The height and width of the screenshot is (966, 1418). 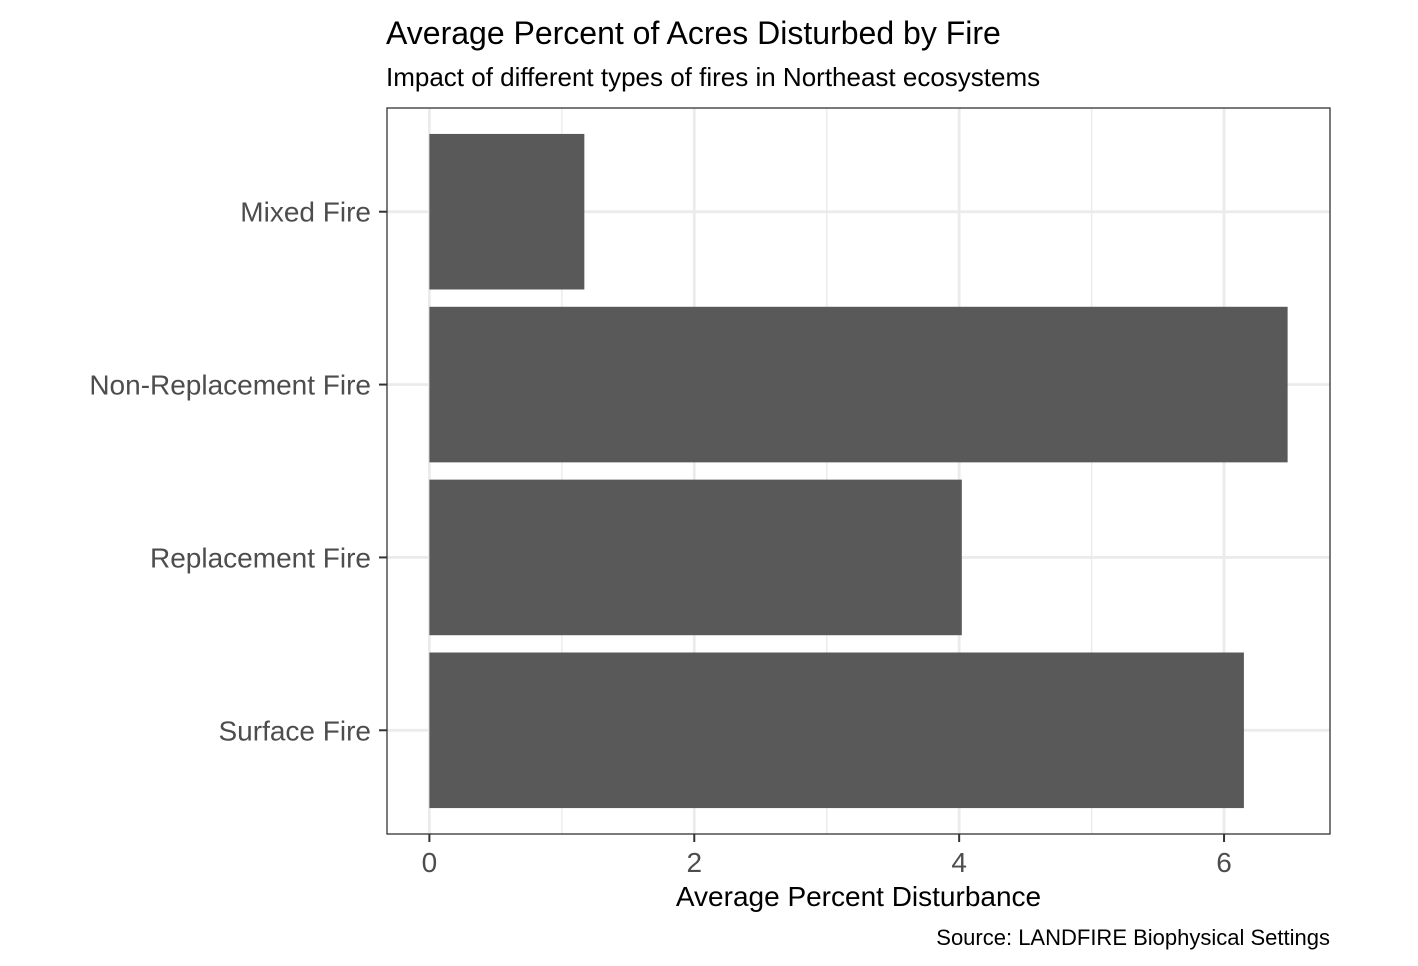 I want to click on x-tick-label: 6, so click(x=1224, y=862).